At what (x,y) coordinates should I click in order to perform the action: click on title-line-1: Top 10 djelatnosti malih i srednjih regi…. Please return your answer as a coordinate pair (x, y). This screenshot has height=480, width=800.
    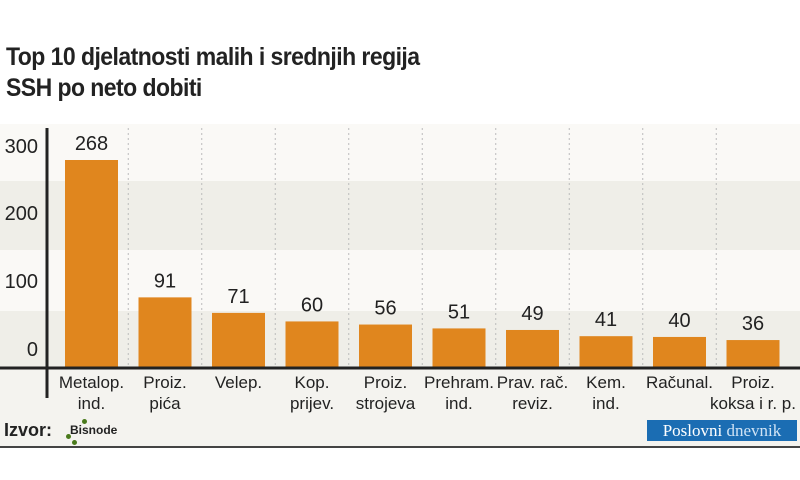
    Looking at the image, I should click on (213, 57).